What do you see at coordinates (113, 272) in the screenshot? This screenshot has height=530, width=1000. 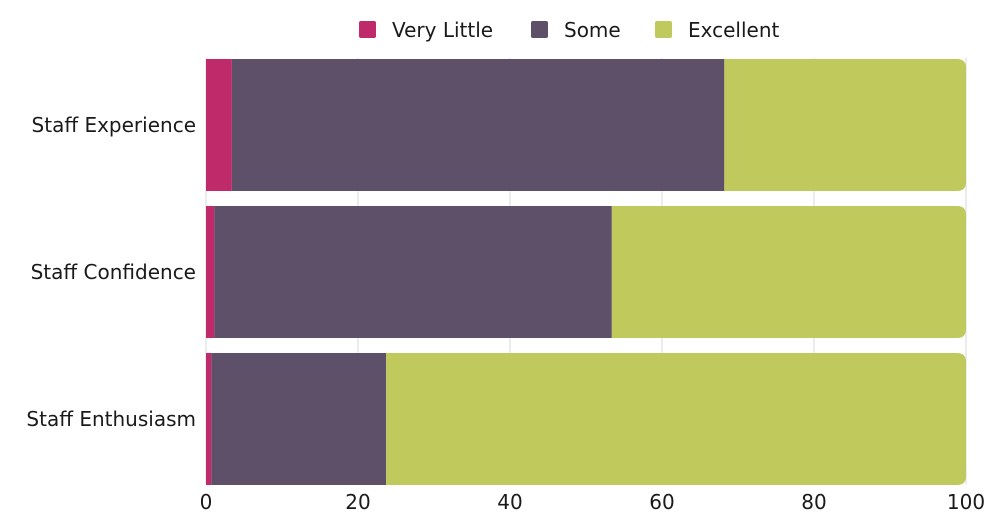 I see `category-label: Staff Confidence` at bounding box center [113, 272].